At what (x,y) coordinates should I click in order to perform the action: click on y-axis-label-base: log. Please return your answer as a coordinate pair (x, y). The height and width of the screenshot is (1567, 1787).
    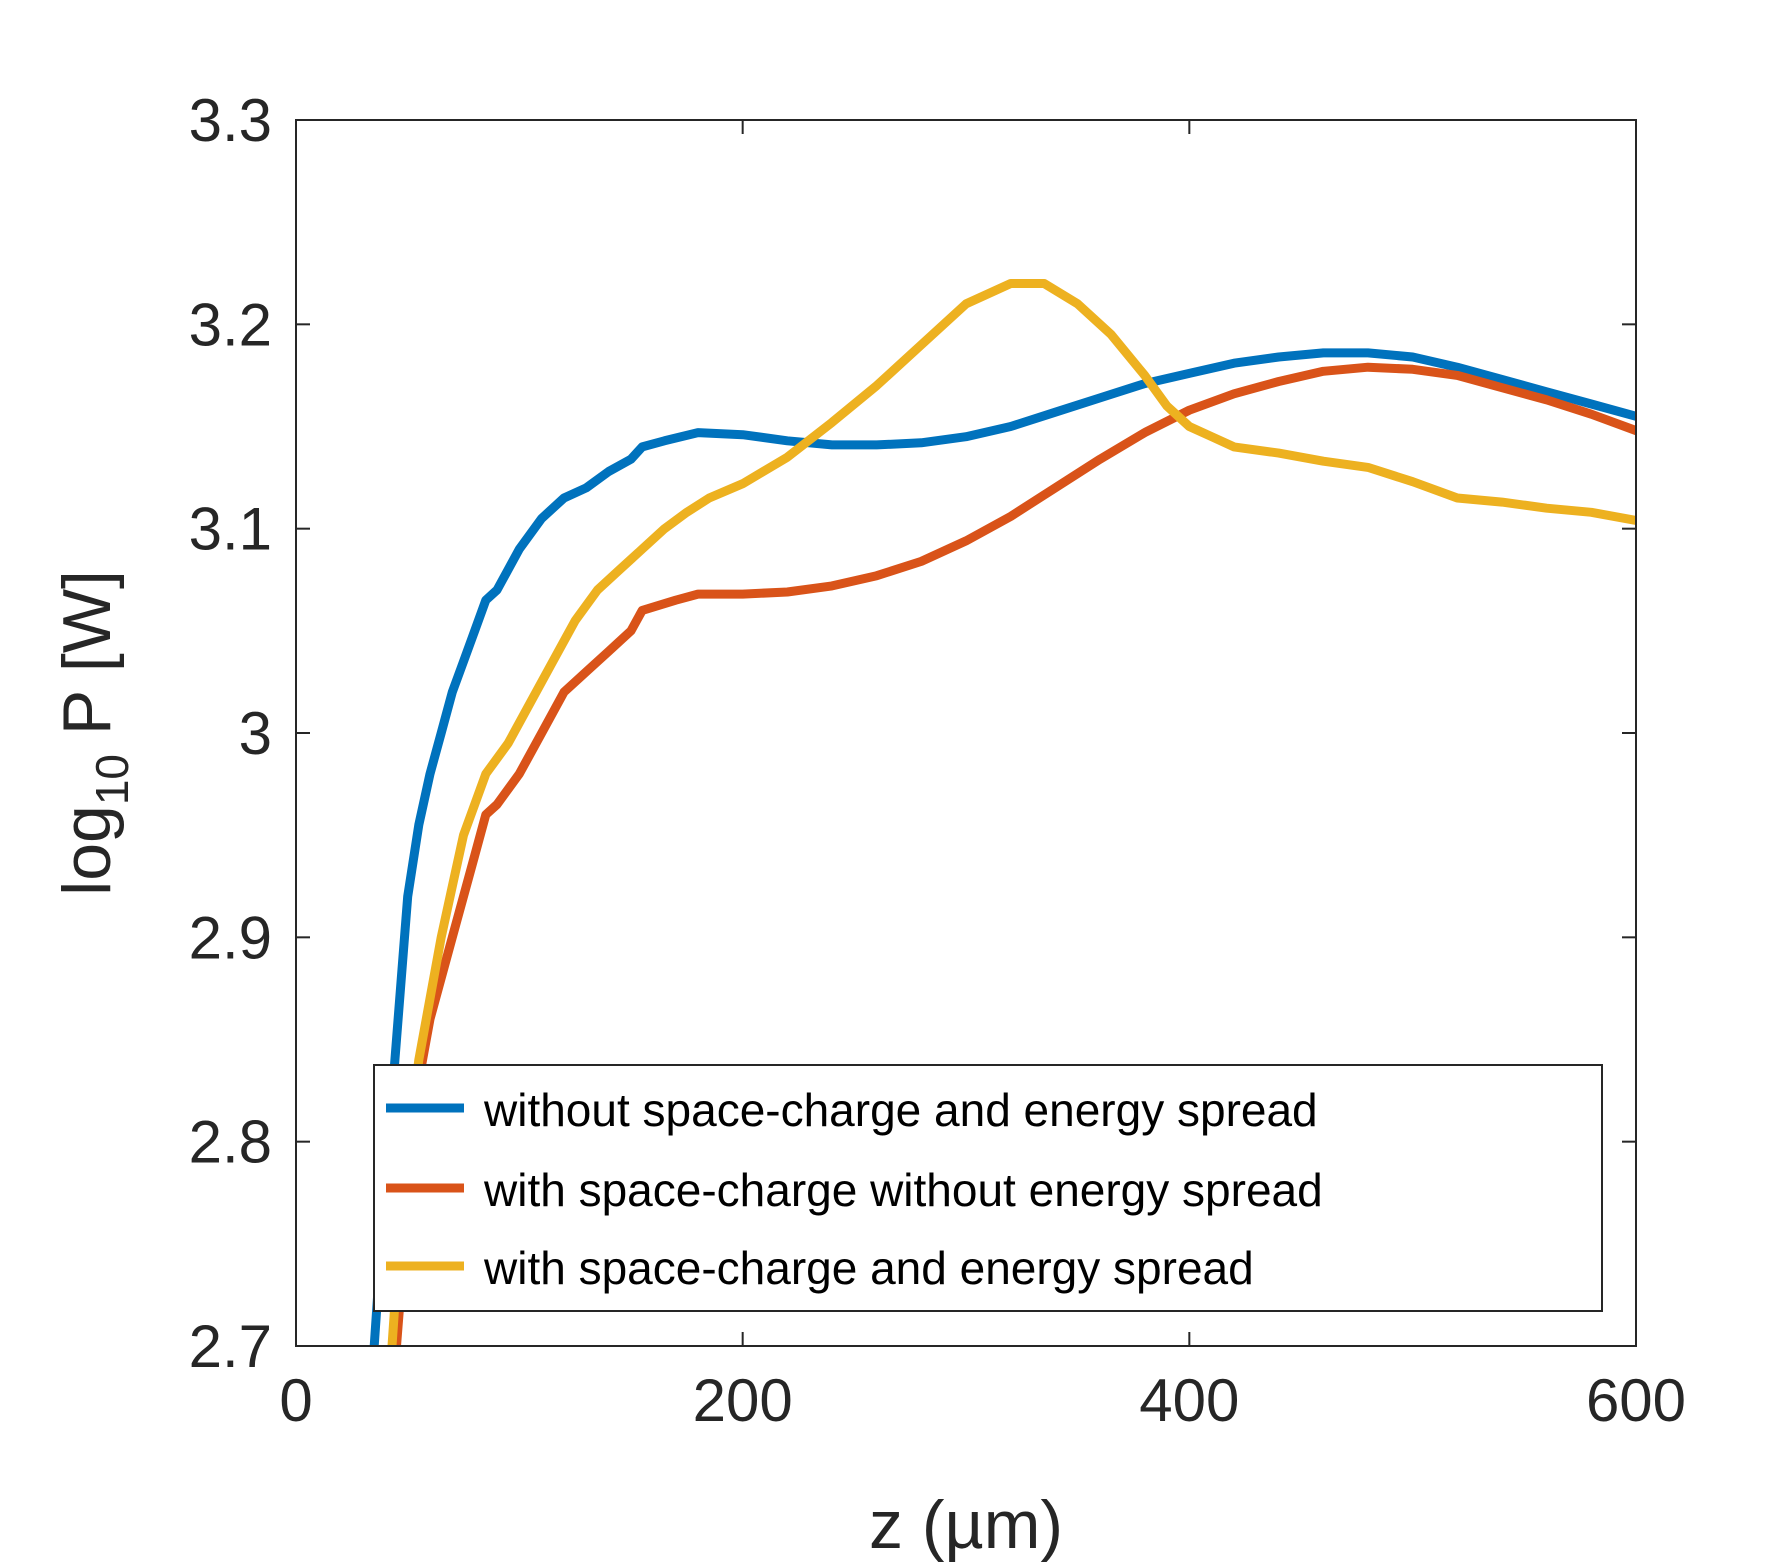
    Looking at the image, I should click on (87, 850).